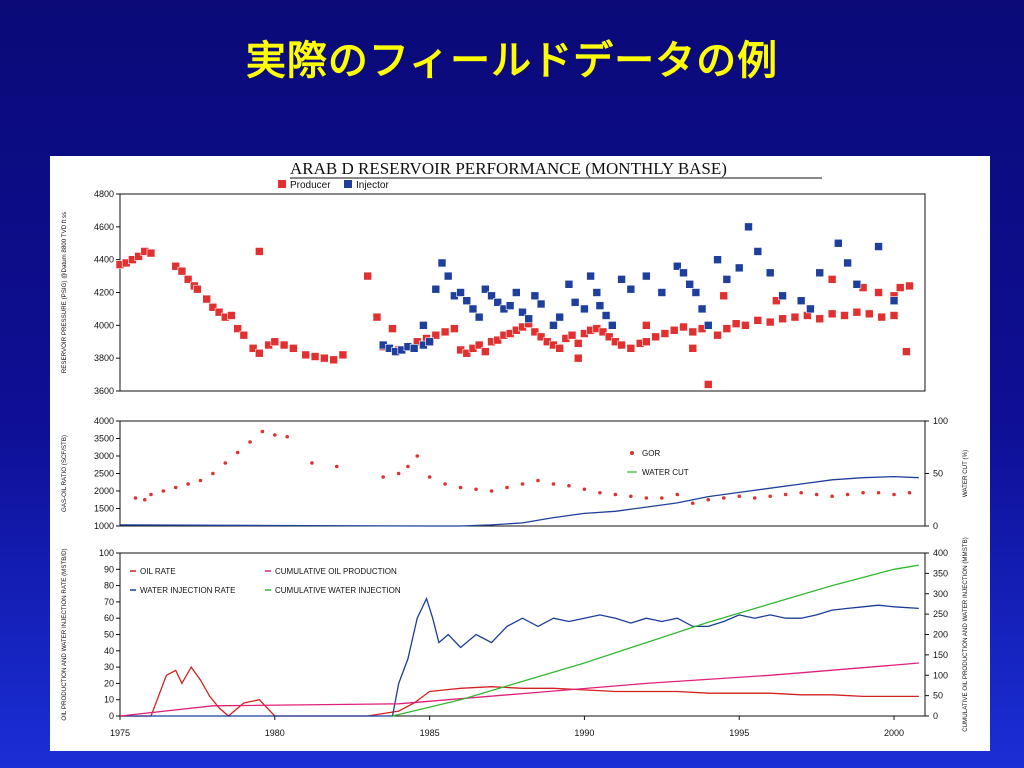 The width and height of the screenshot is (1024, 768). What do you see at coordinates (104, 194) in the screenshot?
I see `y-tick-label: 4800` at bounding box center [104, 194].